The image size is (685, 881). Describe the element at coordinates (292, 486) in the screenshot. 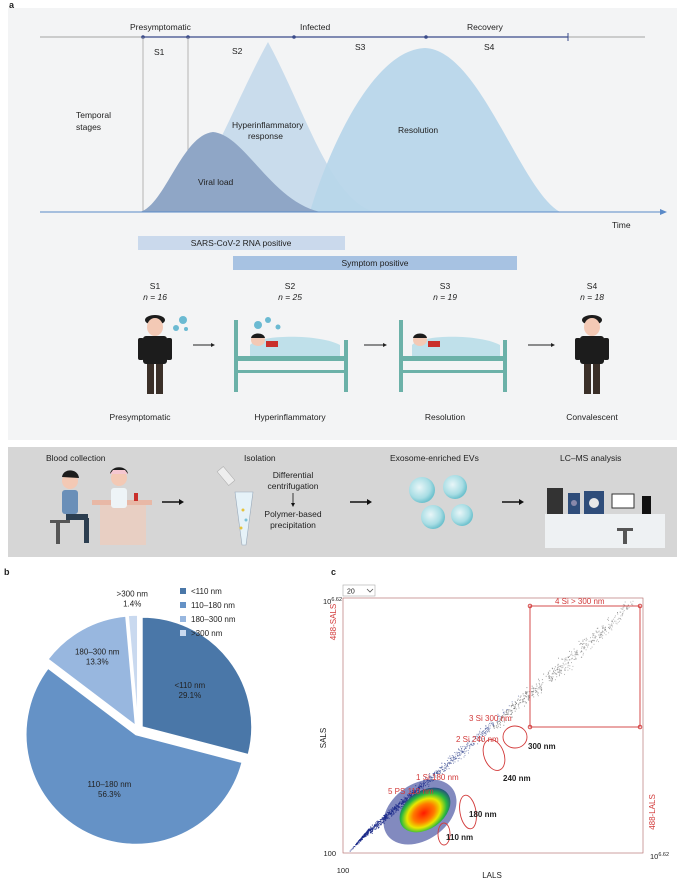

I see `diff-label-2: centrifugation` at that location.